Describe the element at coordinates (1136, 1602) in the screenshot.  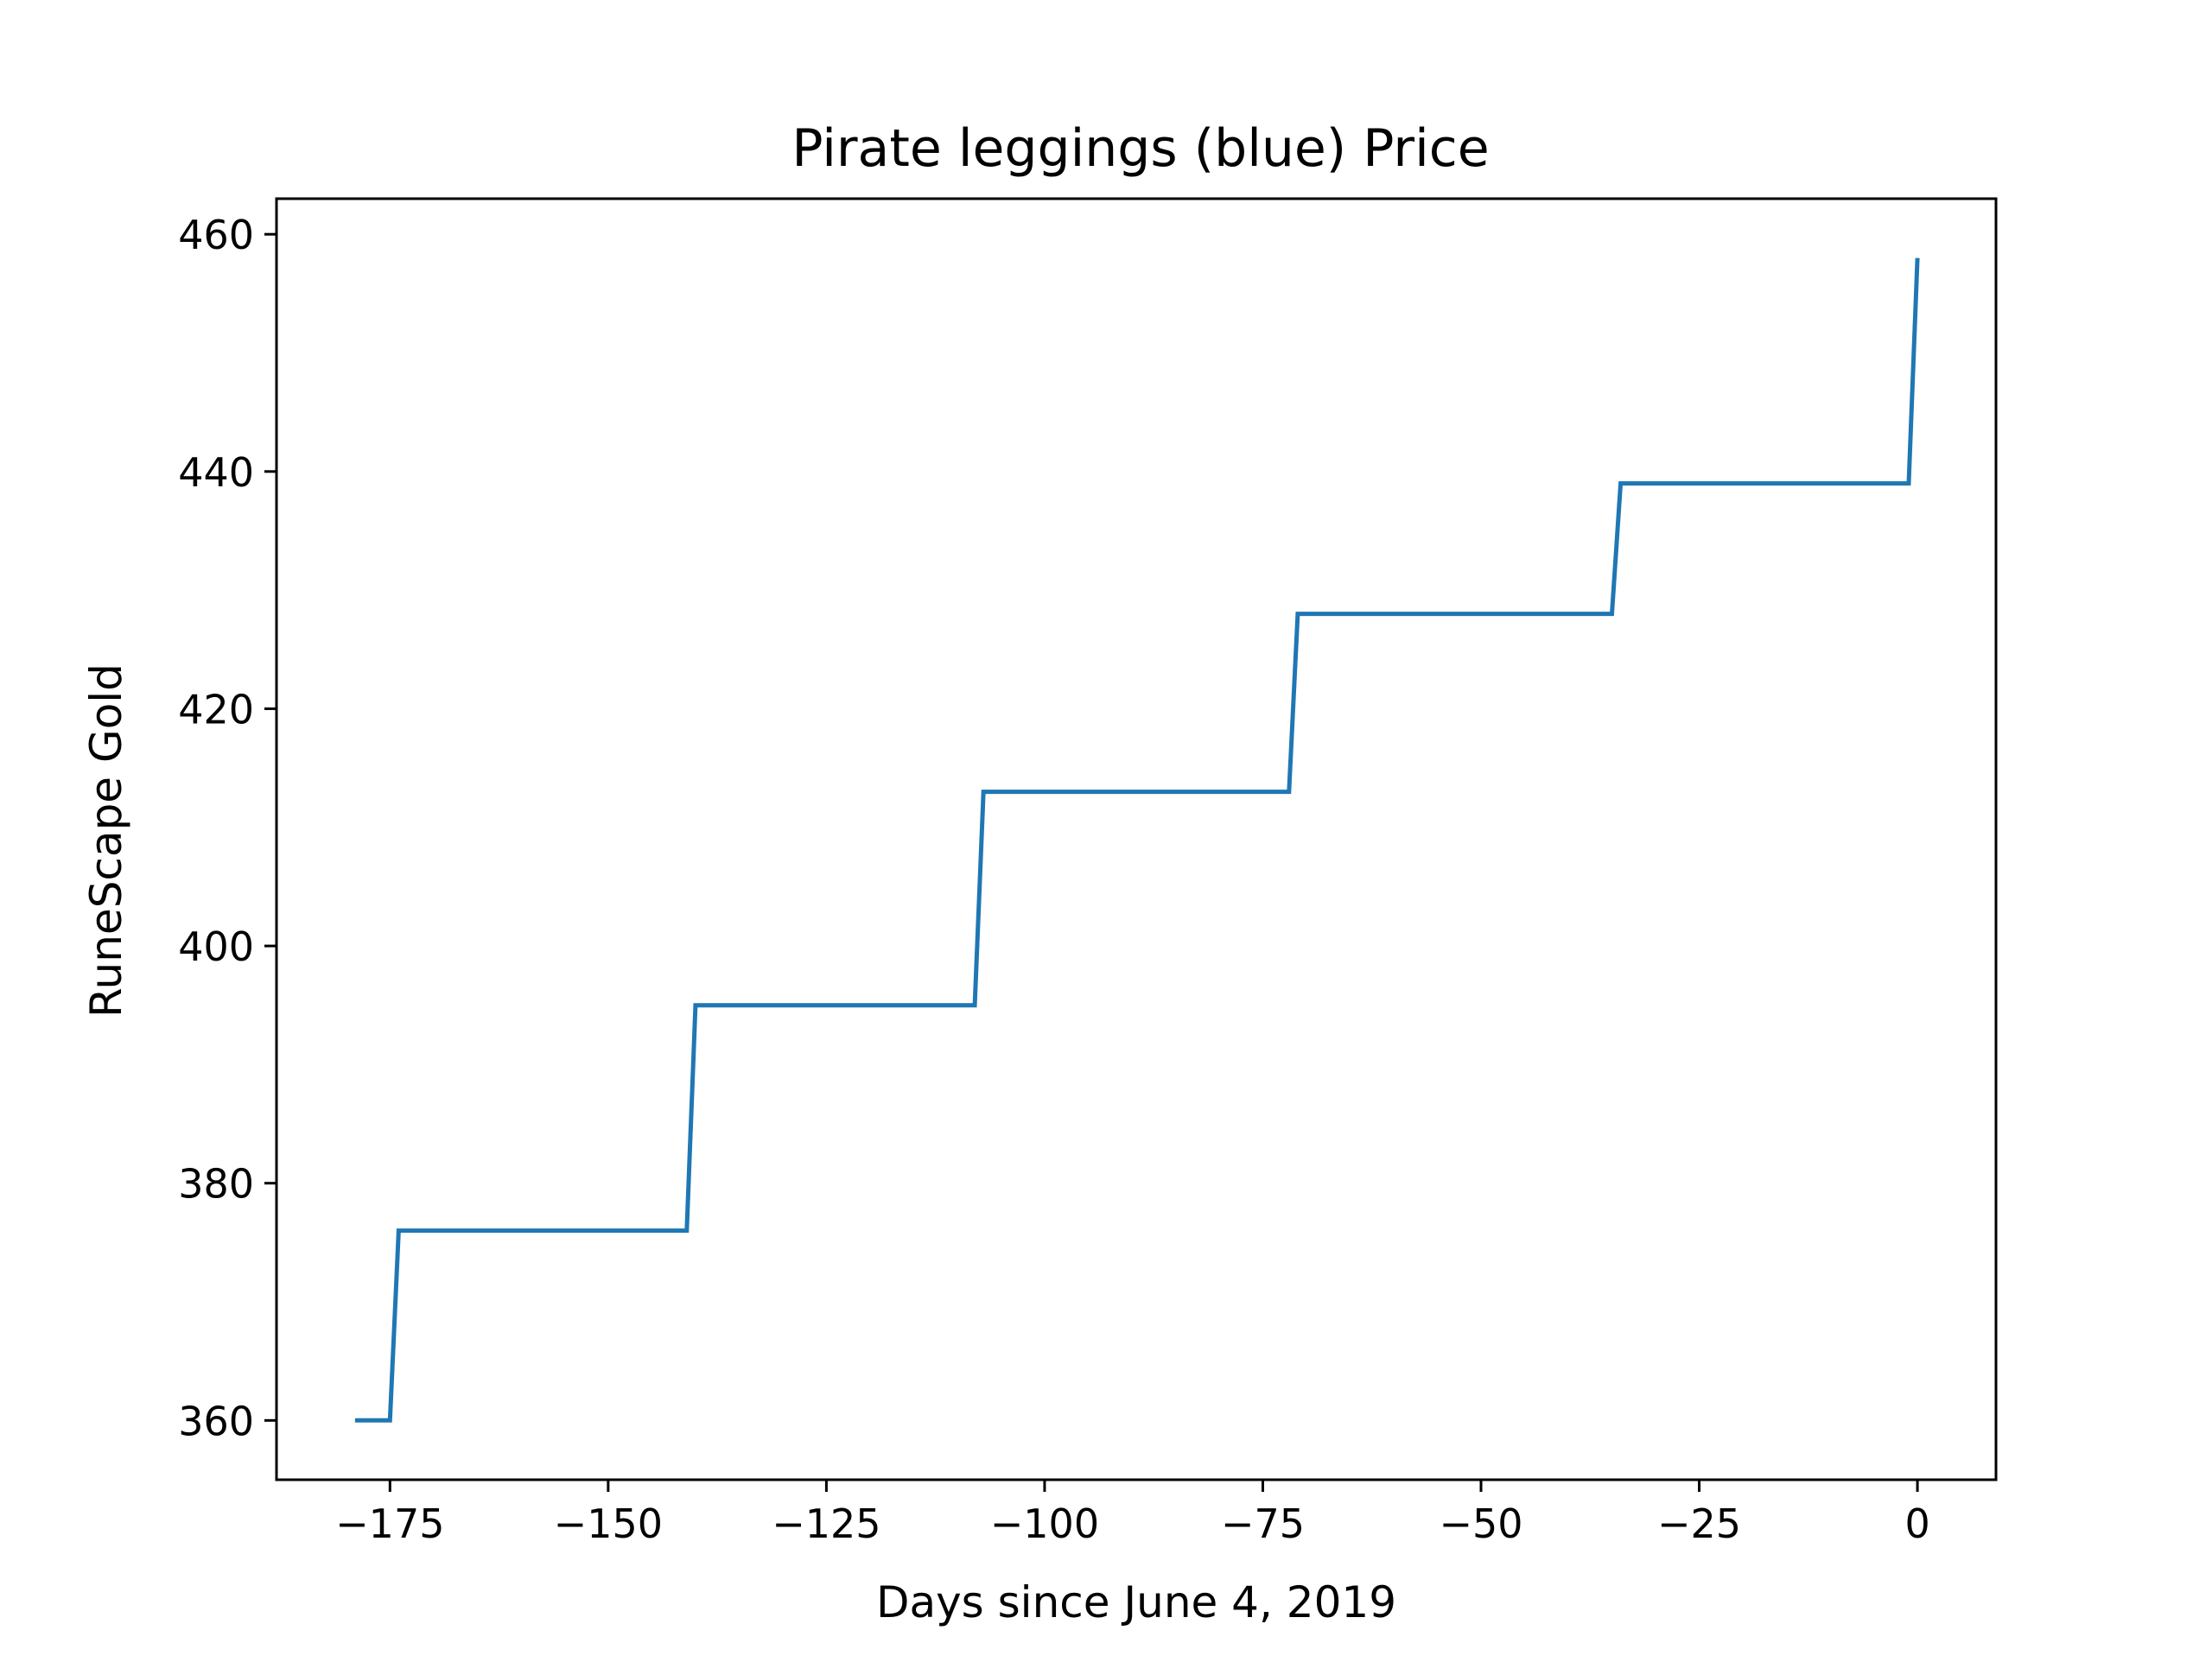
I see `x-axis-label: Days since June 4, 2019` at that location.